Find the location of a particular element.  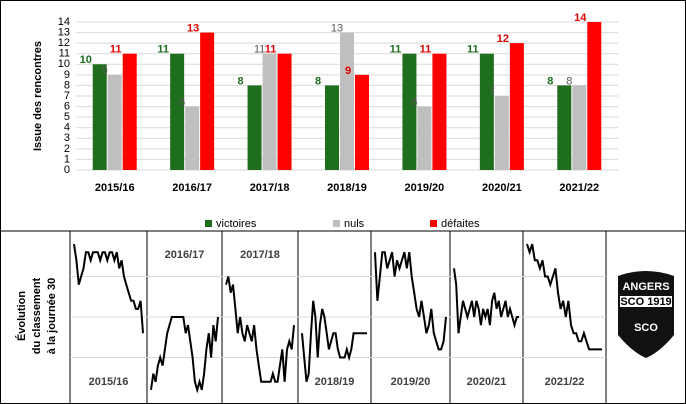

y-axis-label: à la journée 30 is located at coordinates (52, 316).